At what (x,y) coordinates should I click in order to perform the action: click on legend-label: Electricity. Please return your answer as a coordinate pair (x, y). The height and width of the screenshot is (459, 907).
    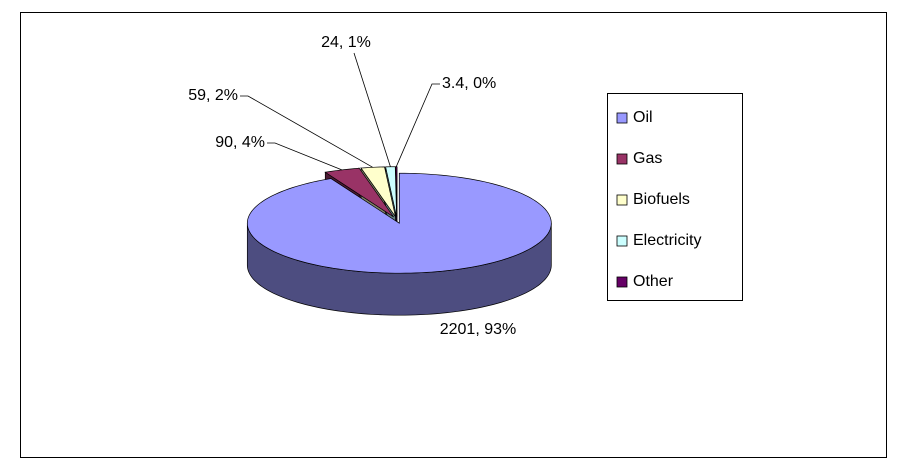
    Looking at the image, I should click on (667, 240).